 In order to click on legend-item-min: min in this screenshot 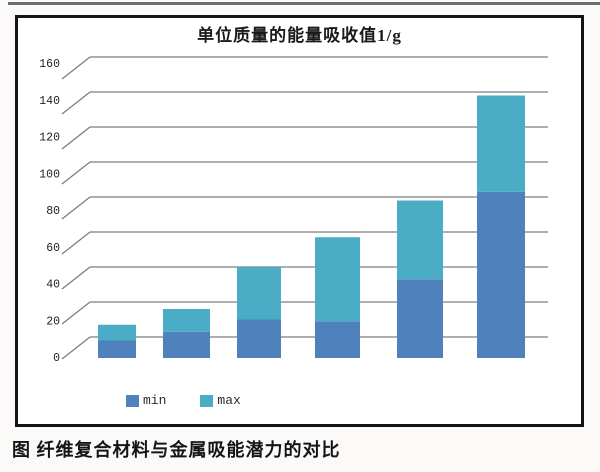, I will do `click(146, 400)`.